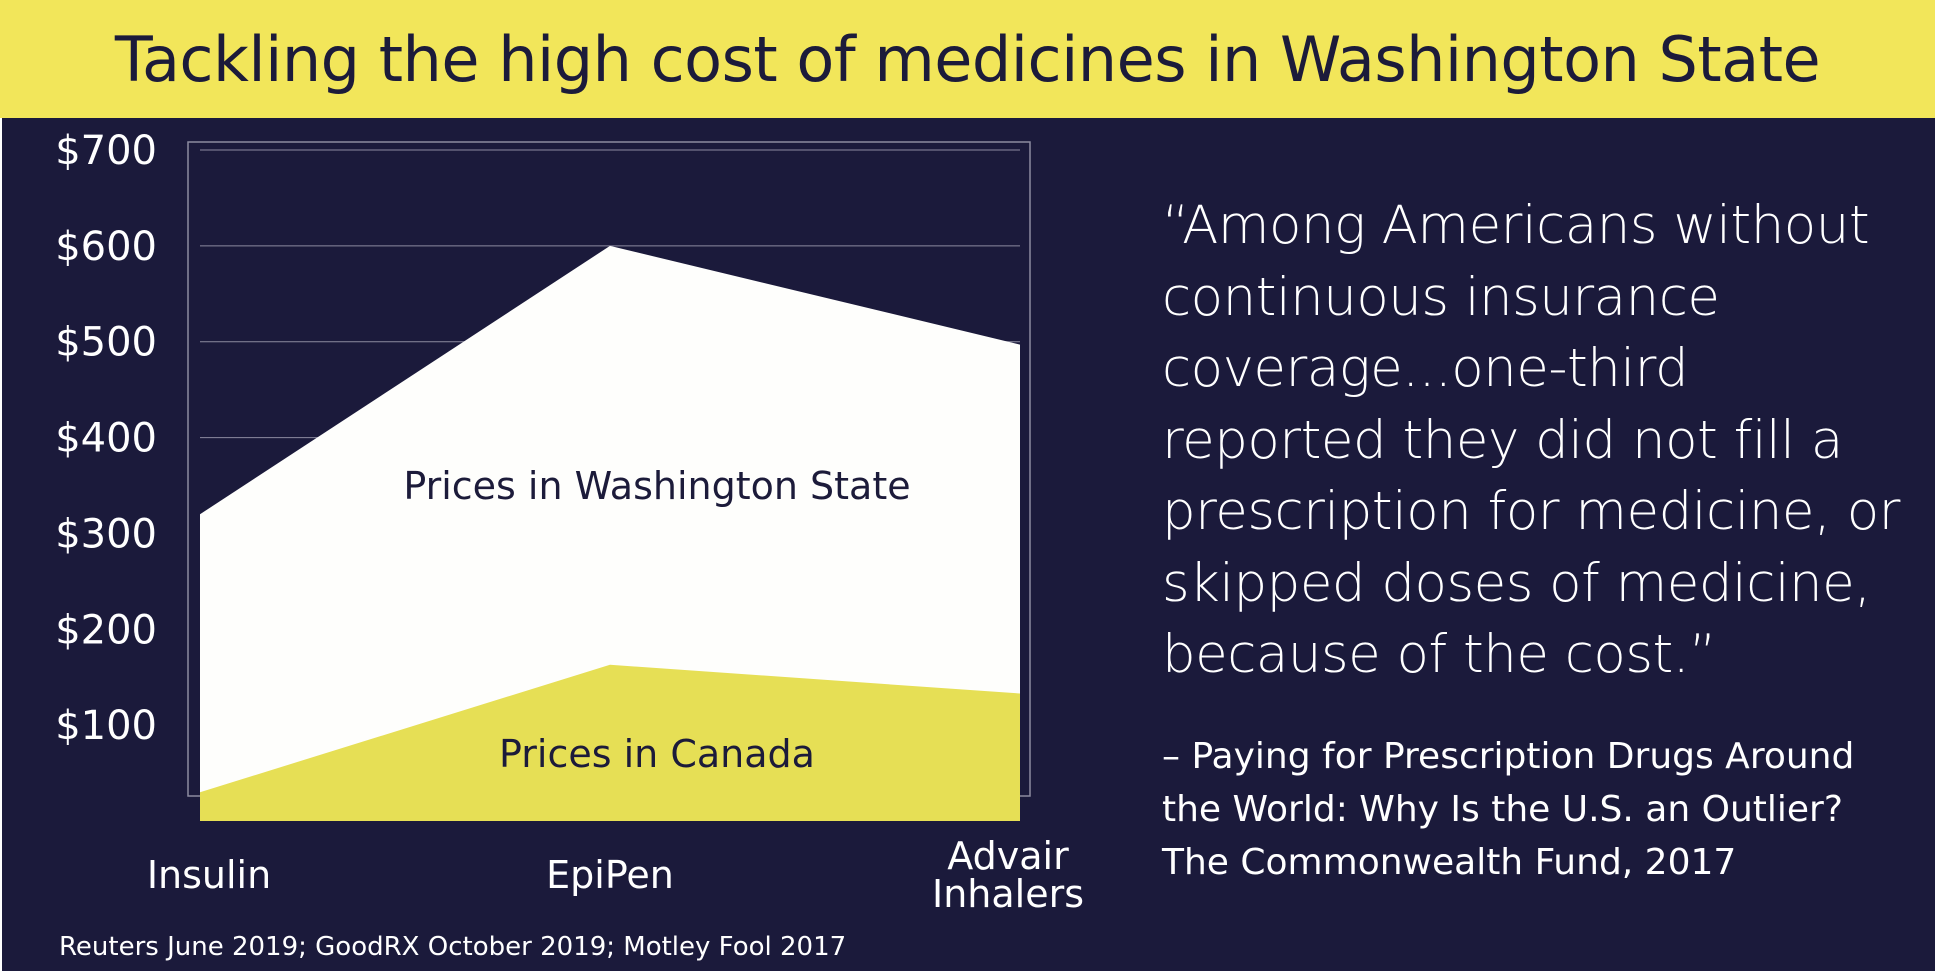  Describe the element at coordinates (209, 875) in the screenshot. I see `x-category-label: Insulin` at that location.